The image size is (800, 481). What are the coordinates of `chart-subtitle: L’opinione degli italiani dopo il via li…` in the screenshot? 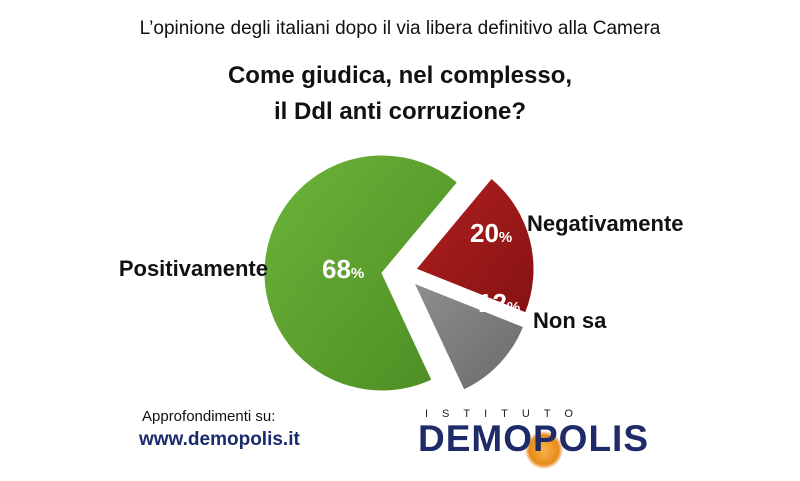 It's located at (400, 28).